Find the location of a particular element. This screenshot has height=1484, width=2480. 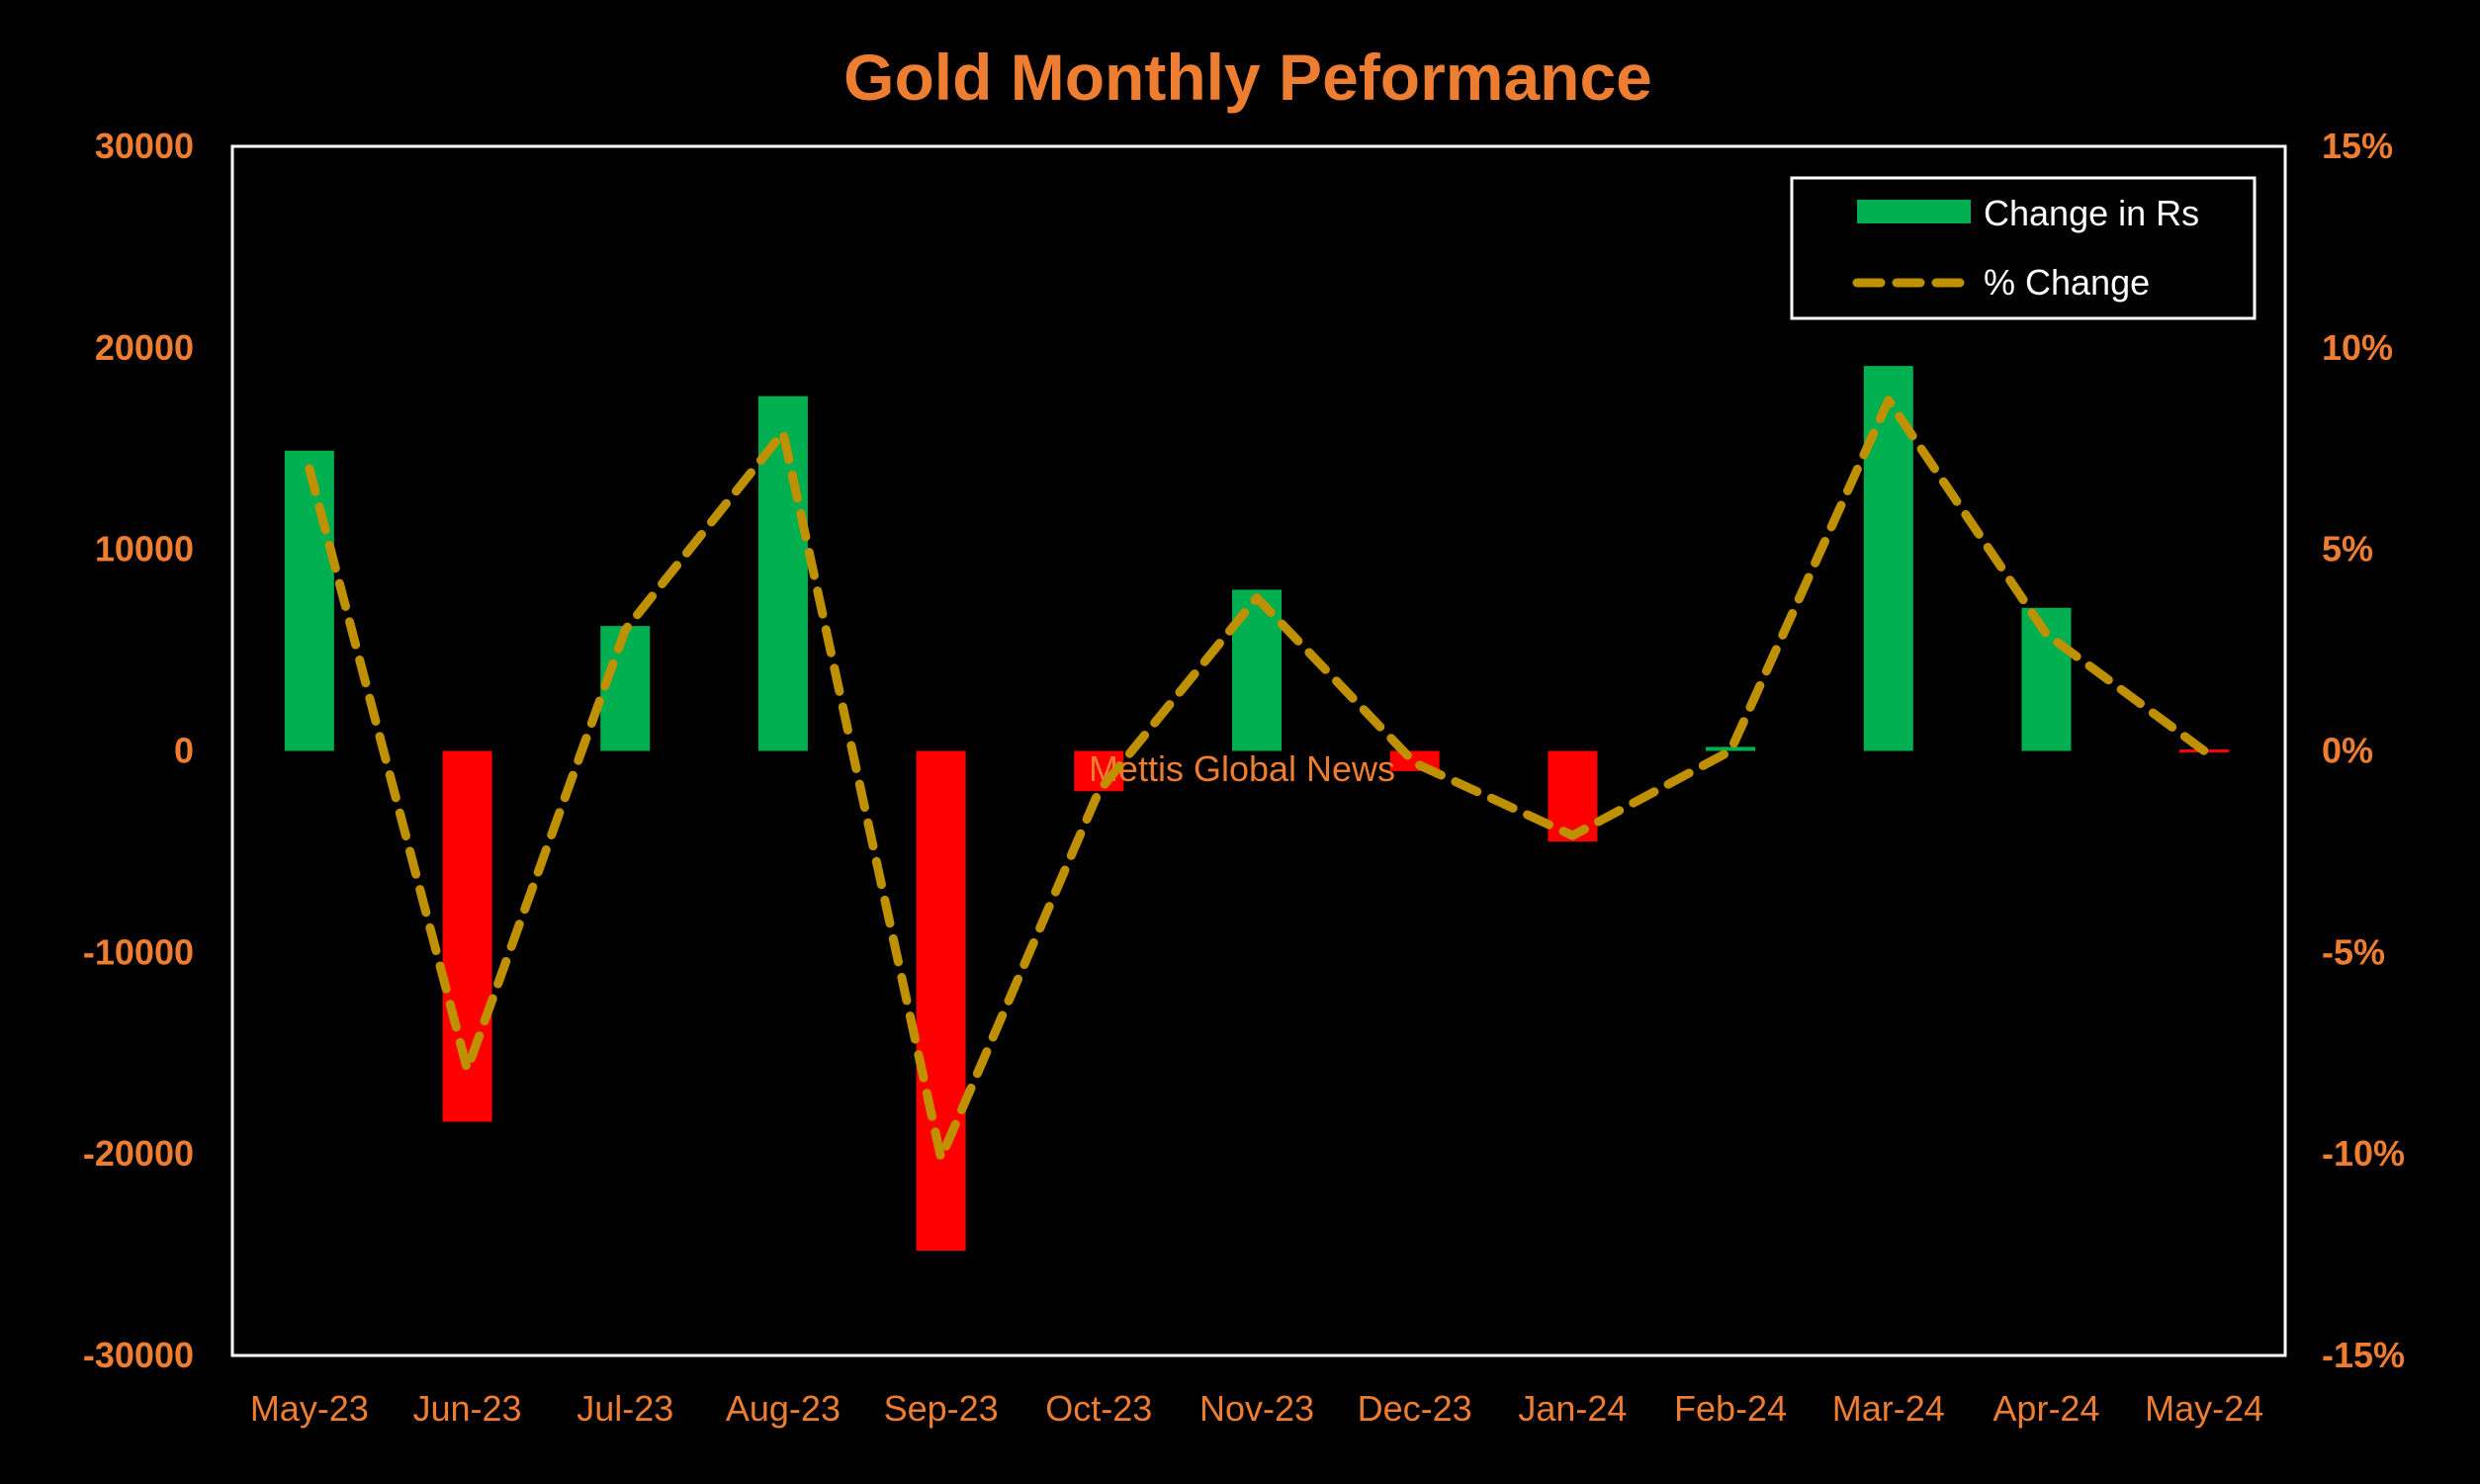

right-axis-tick-label: 5% is located at coordinates (2347, 549).